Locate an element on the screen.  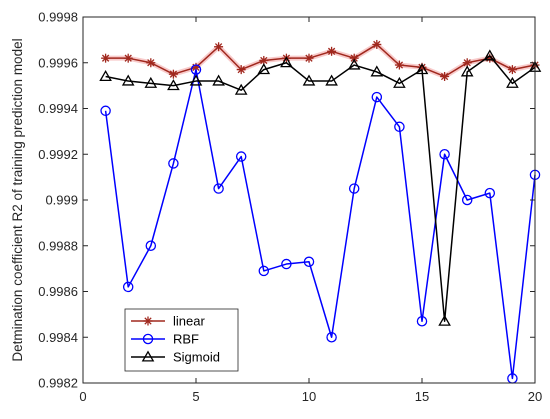
y-tick-label: 0.9998 is located at coordinates (58, 17).